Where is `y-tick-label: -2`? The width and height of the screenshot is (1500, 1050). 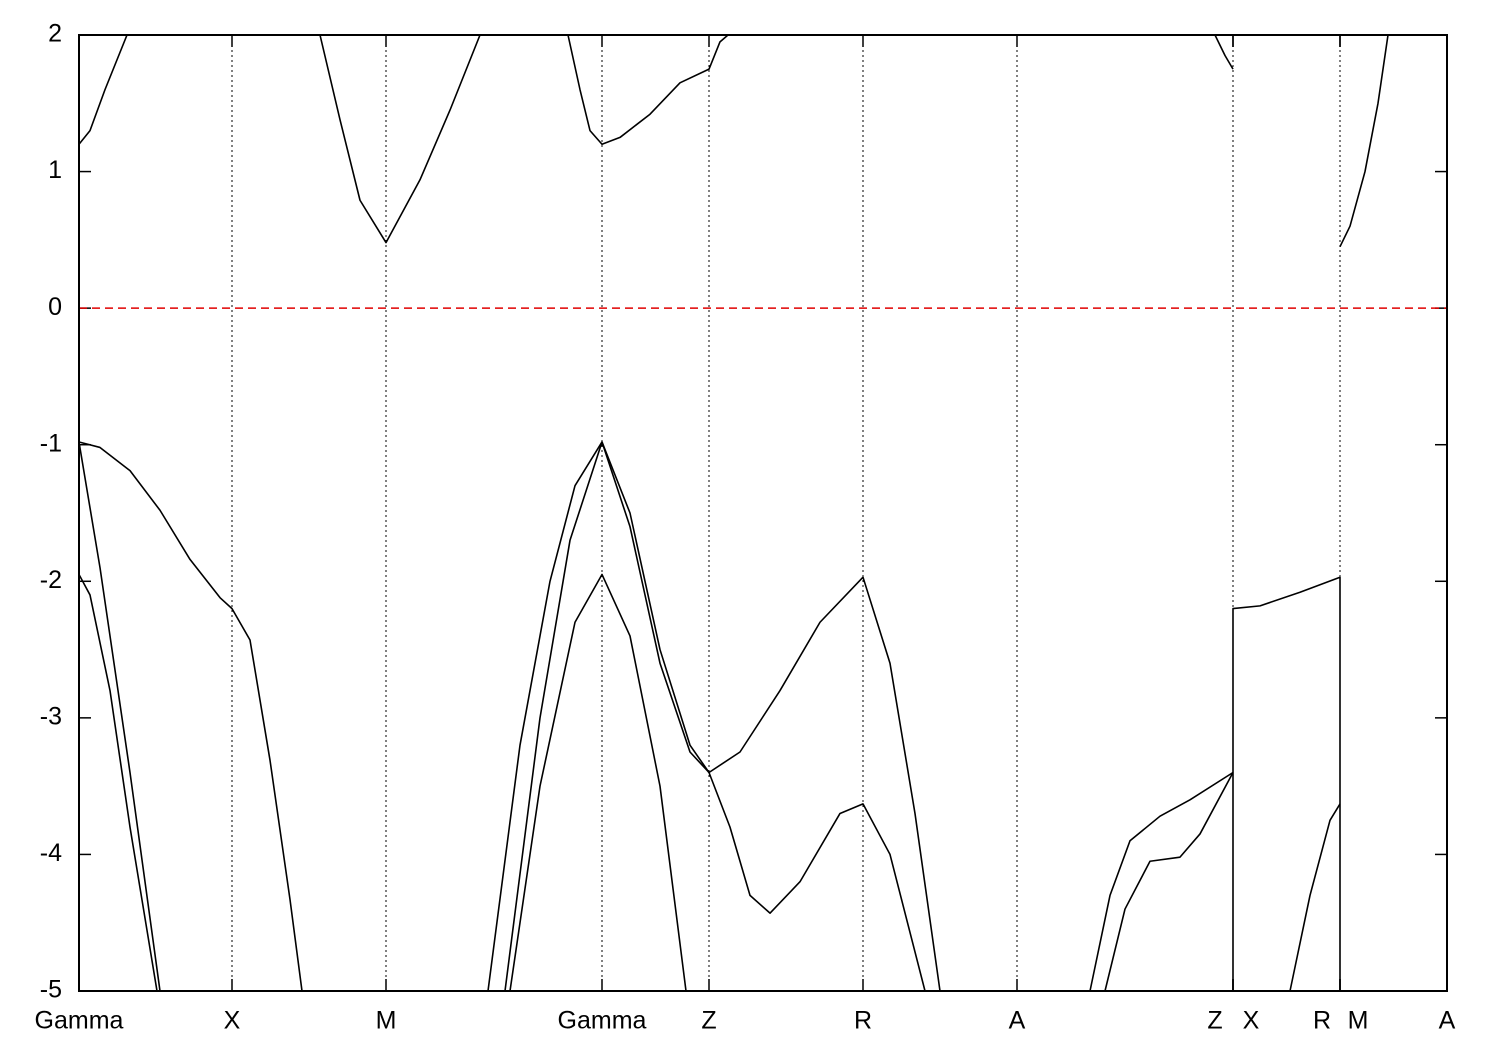
y-tick-label: -2 is located at coordinates (51, 580).